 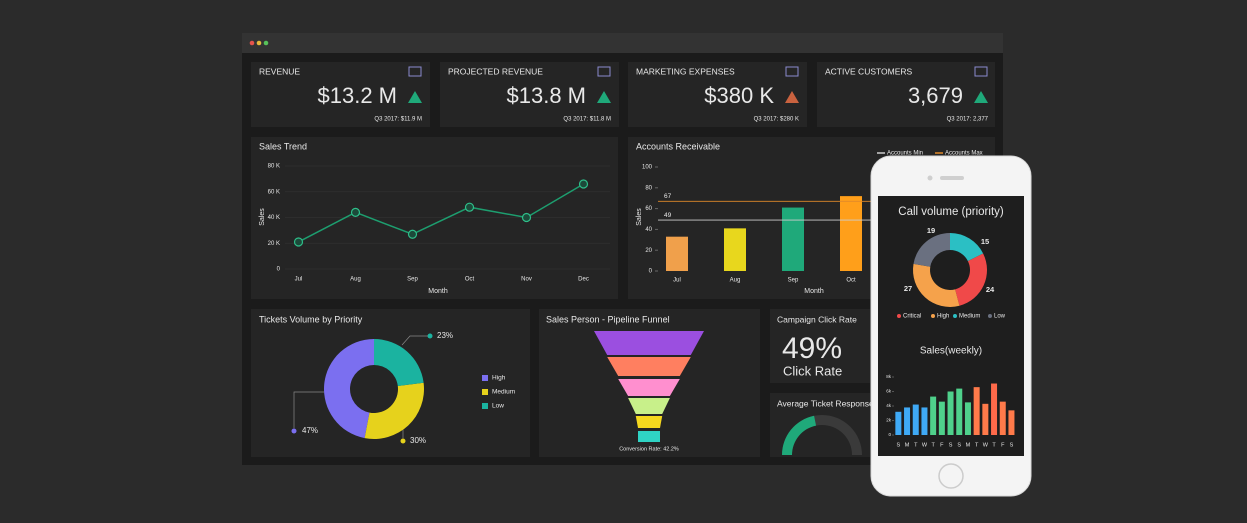 I want to click on phone-speaker, so click(x=952, y=178).